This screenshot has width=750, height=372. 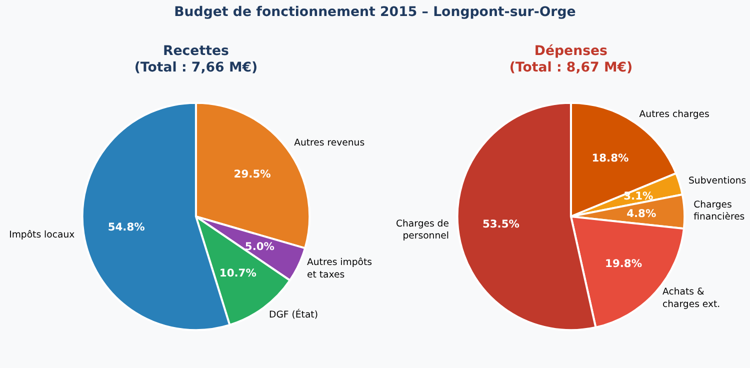 What do you see at coordinates (339, 268) in the screenshot?
I see `slice-label: Autres impôts et taxes` at bounding box center [339, 268].